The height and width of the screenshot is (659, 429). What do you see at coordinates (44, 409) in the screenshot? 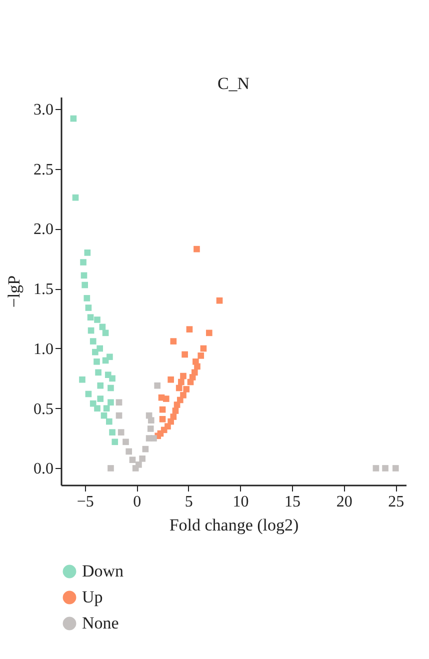
I see `y-tick-label: 0.5` at bounding box center [44, 409].